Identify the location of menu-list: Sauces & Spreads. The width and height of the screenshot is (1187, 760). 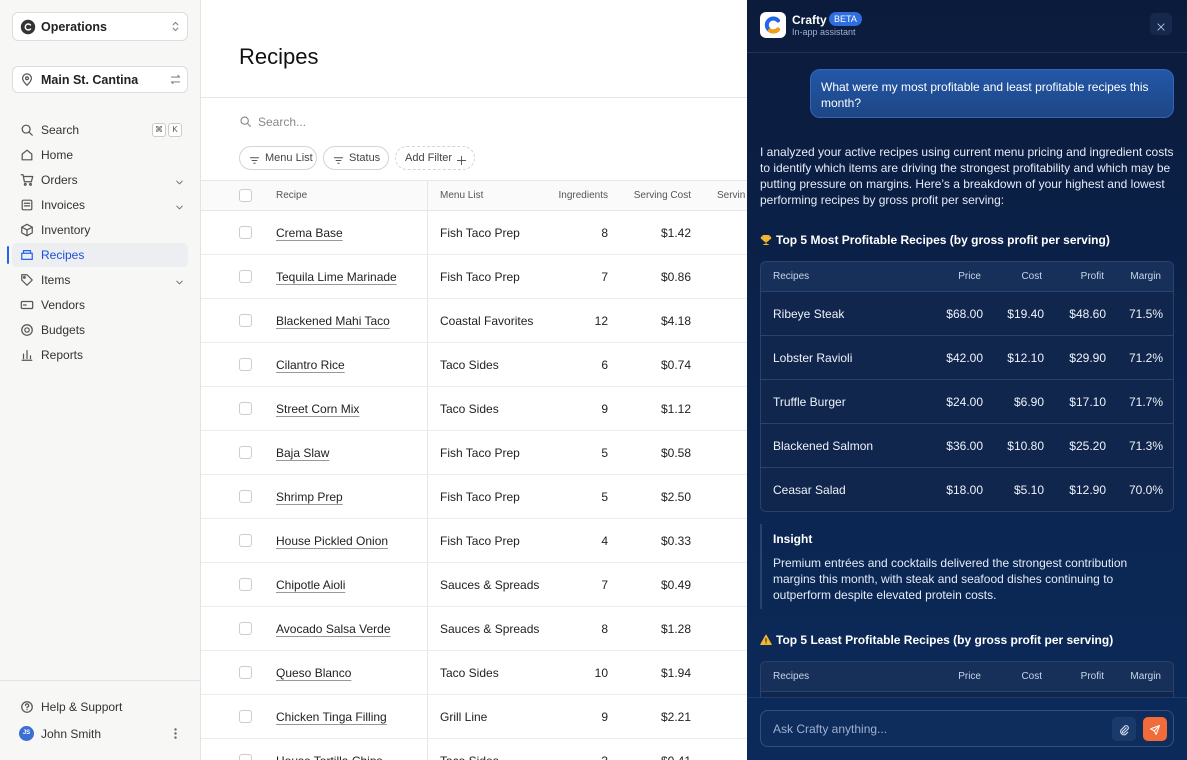
(490, 585).